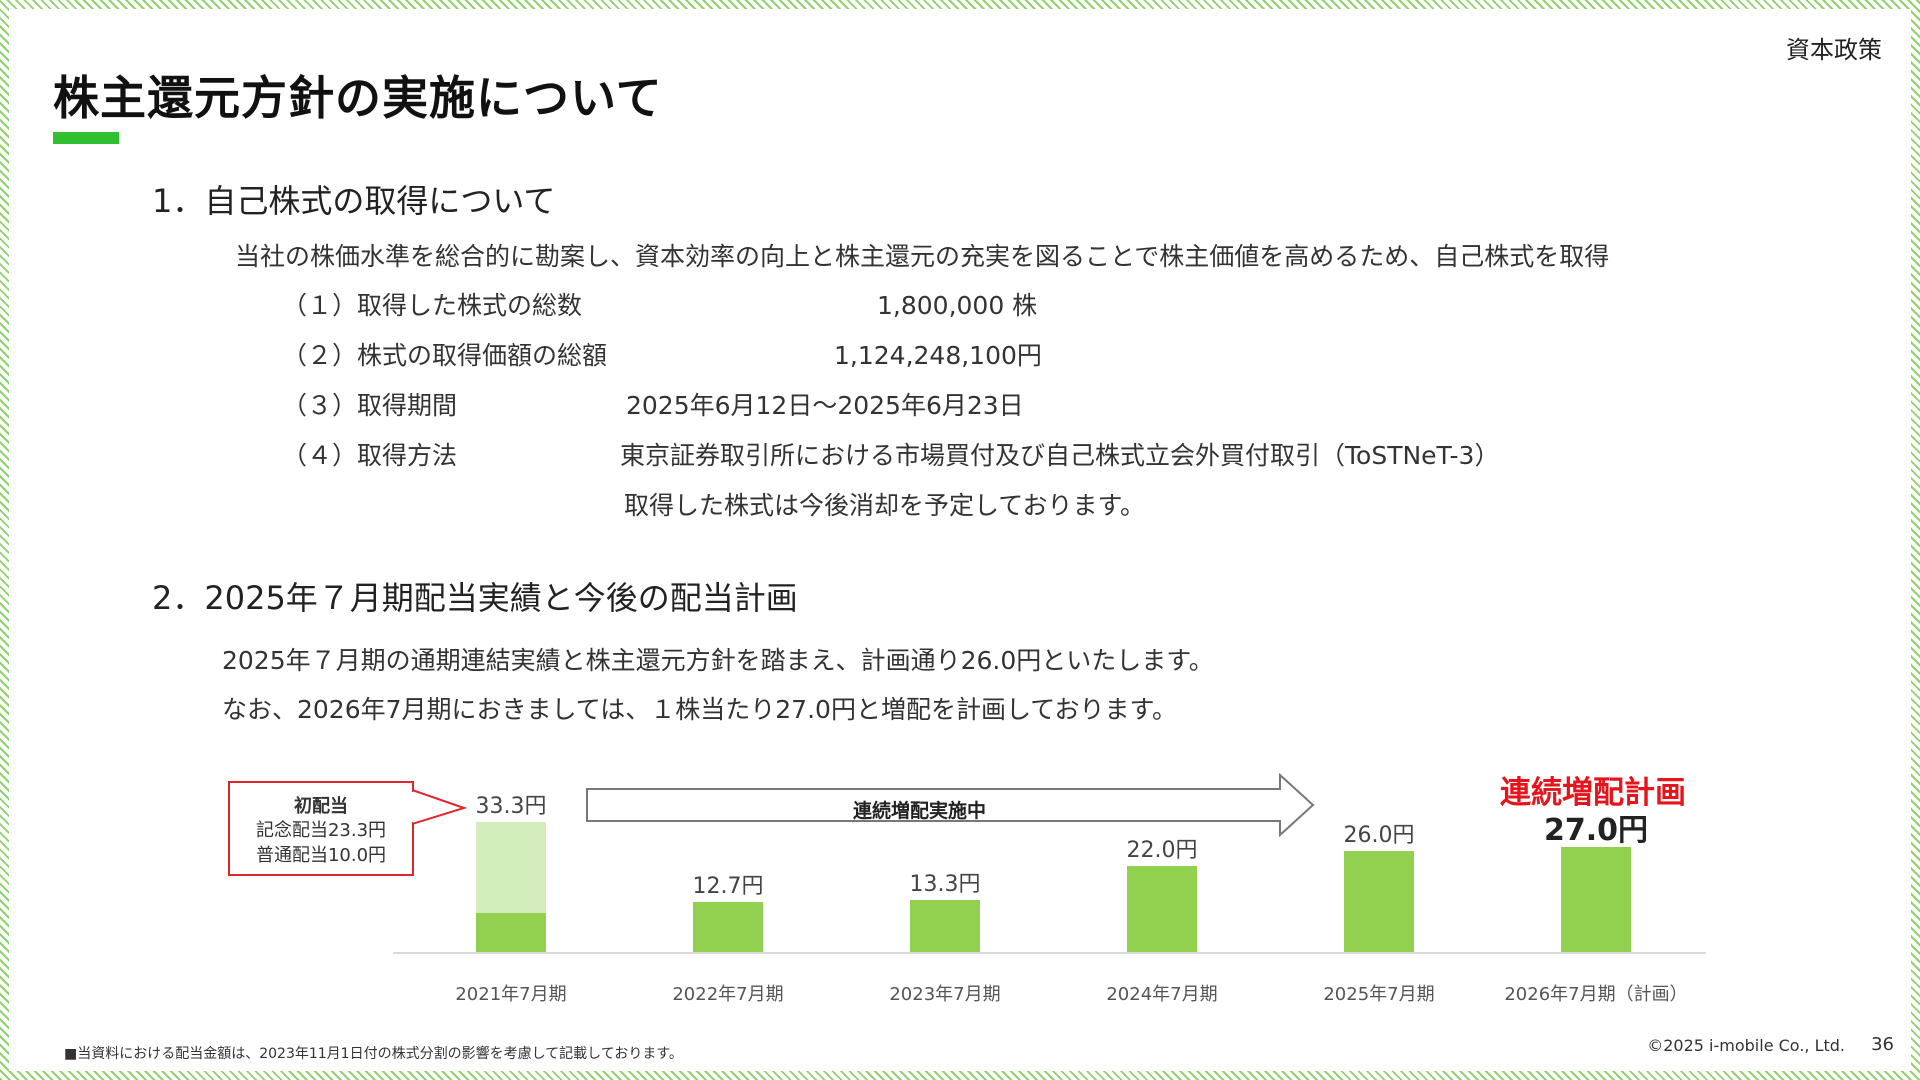 The width and height of the screenshot is (1920, 1080). I want to click on bar-value-label: 13.3円, so click(945, 885).